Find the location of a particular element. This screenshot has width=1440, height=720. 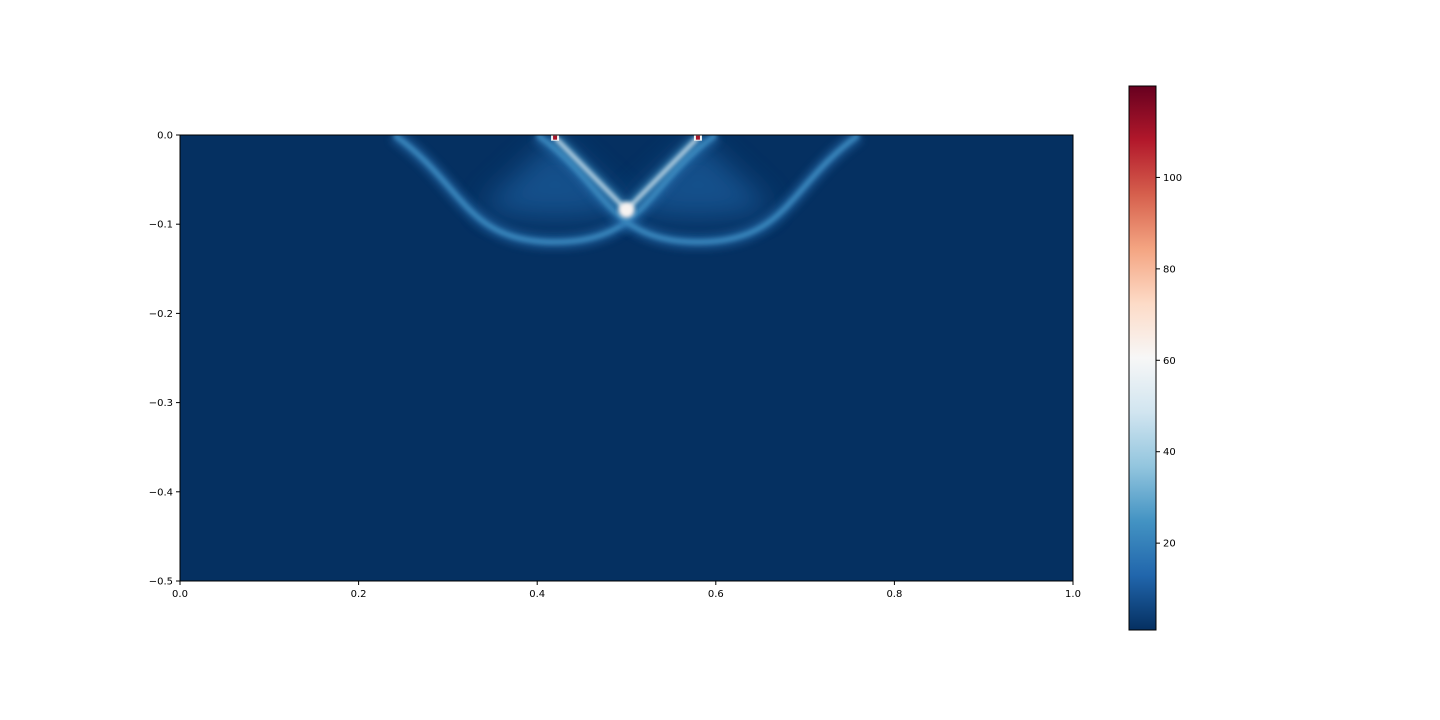

colorbar-tick-label: 60 is located at coordinates (1169, 361).